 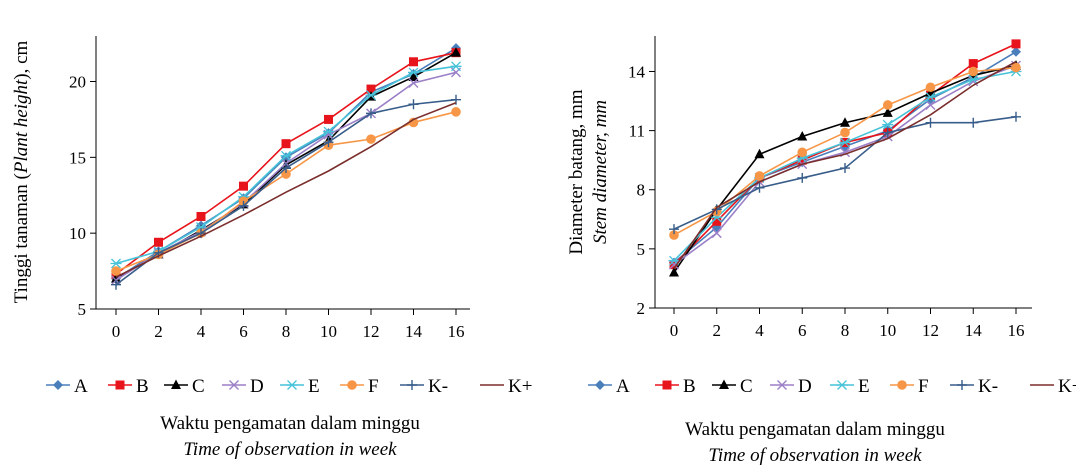 I want to click on x-tick-label: 0, so click(x=116, y=331).